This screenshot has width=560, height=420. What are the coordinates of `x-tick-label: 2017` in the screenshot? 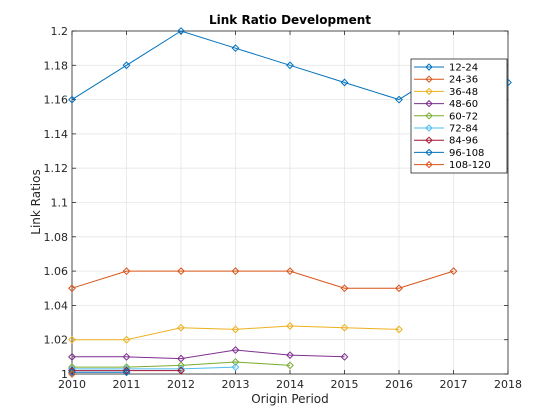 It's located at (454, 384).